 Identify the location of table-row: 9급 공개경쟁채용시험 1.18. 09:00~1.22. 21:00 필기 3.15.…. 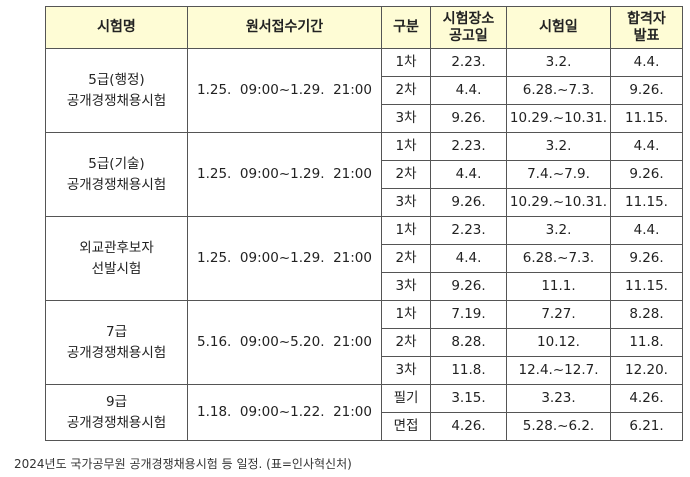
(364, 412).